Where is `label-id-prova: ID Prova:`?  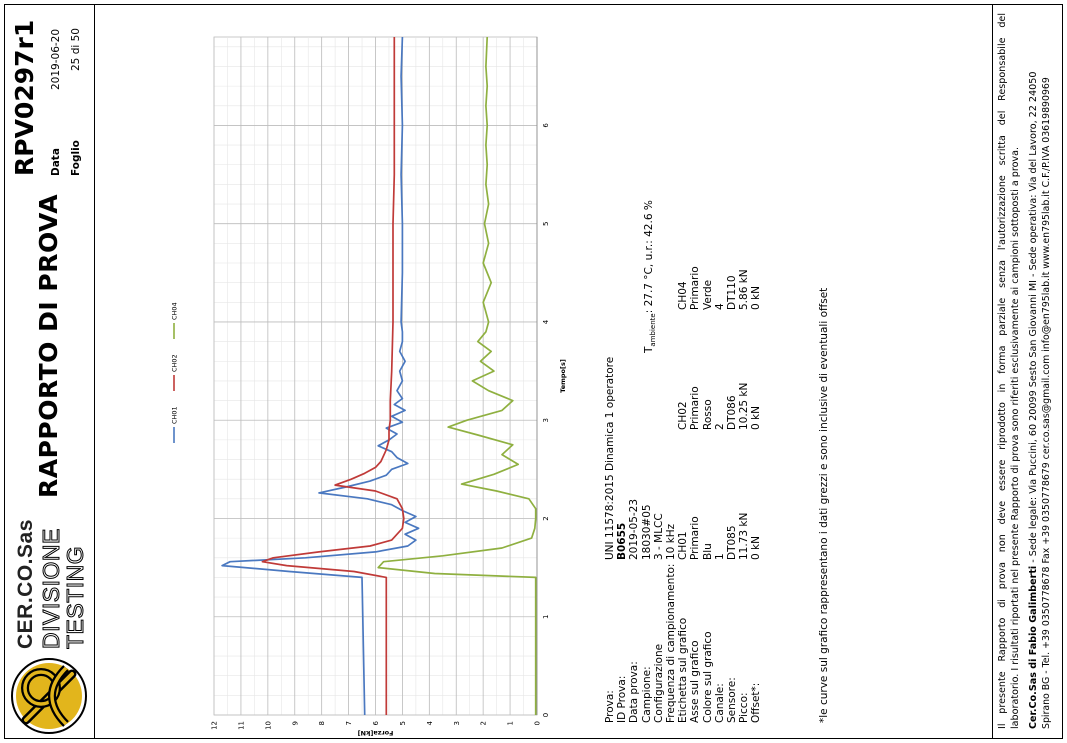 label-id-prova: ID Prova: is located at coordinates (622, 699).